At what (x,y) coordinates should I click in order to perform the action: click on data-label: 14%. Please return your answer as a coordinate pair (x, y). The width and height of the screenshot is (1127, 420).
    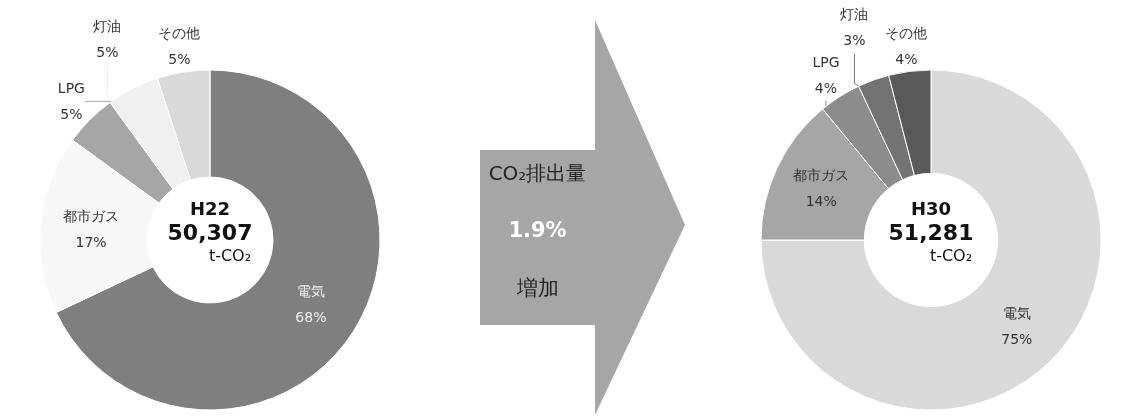
    Looking at the image, I should click on (821, 201).